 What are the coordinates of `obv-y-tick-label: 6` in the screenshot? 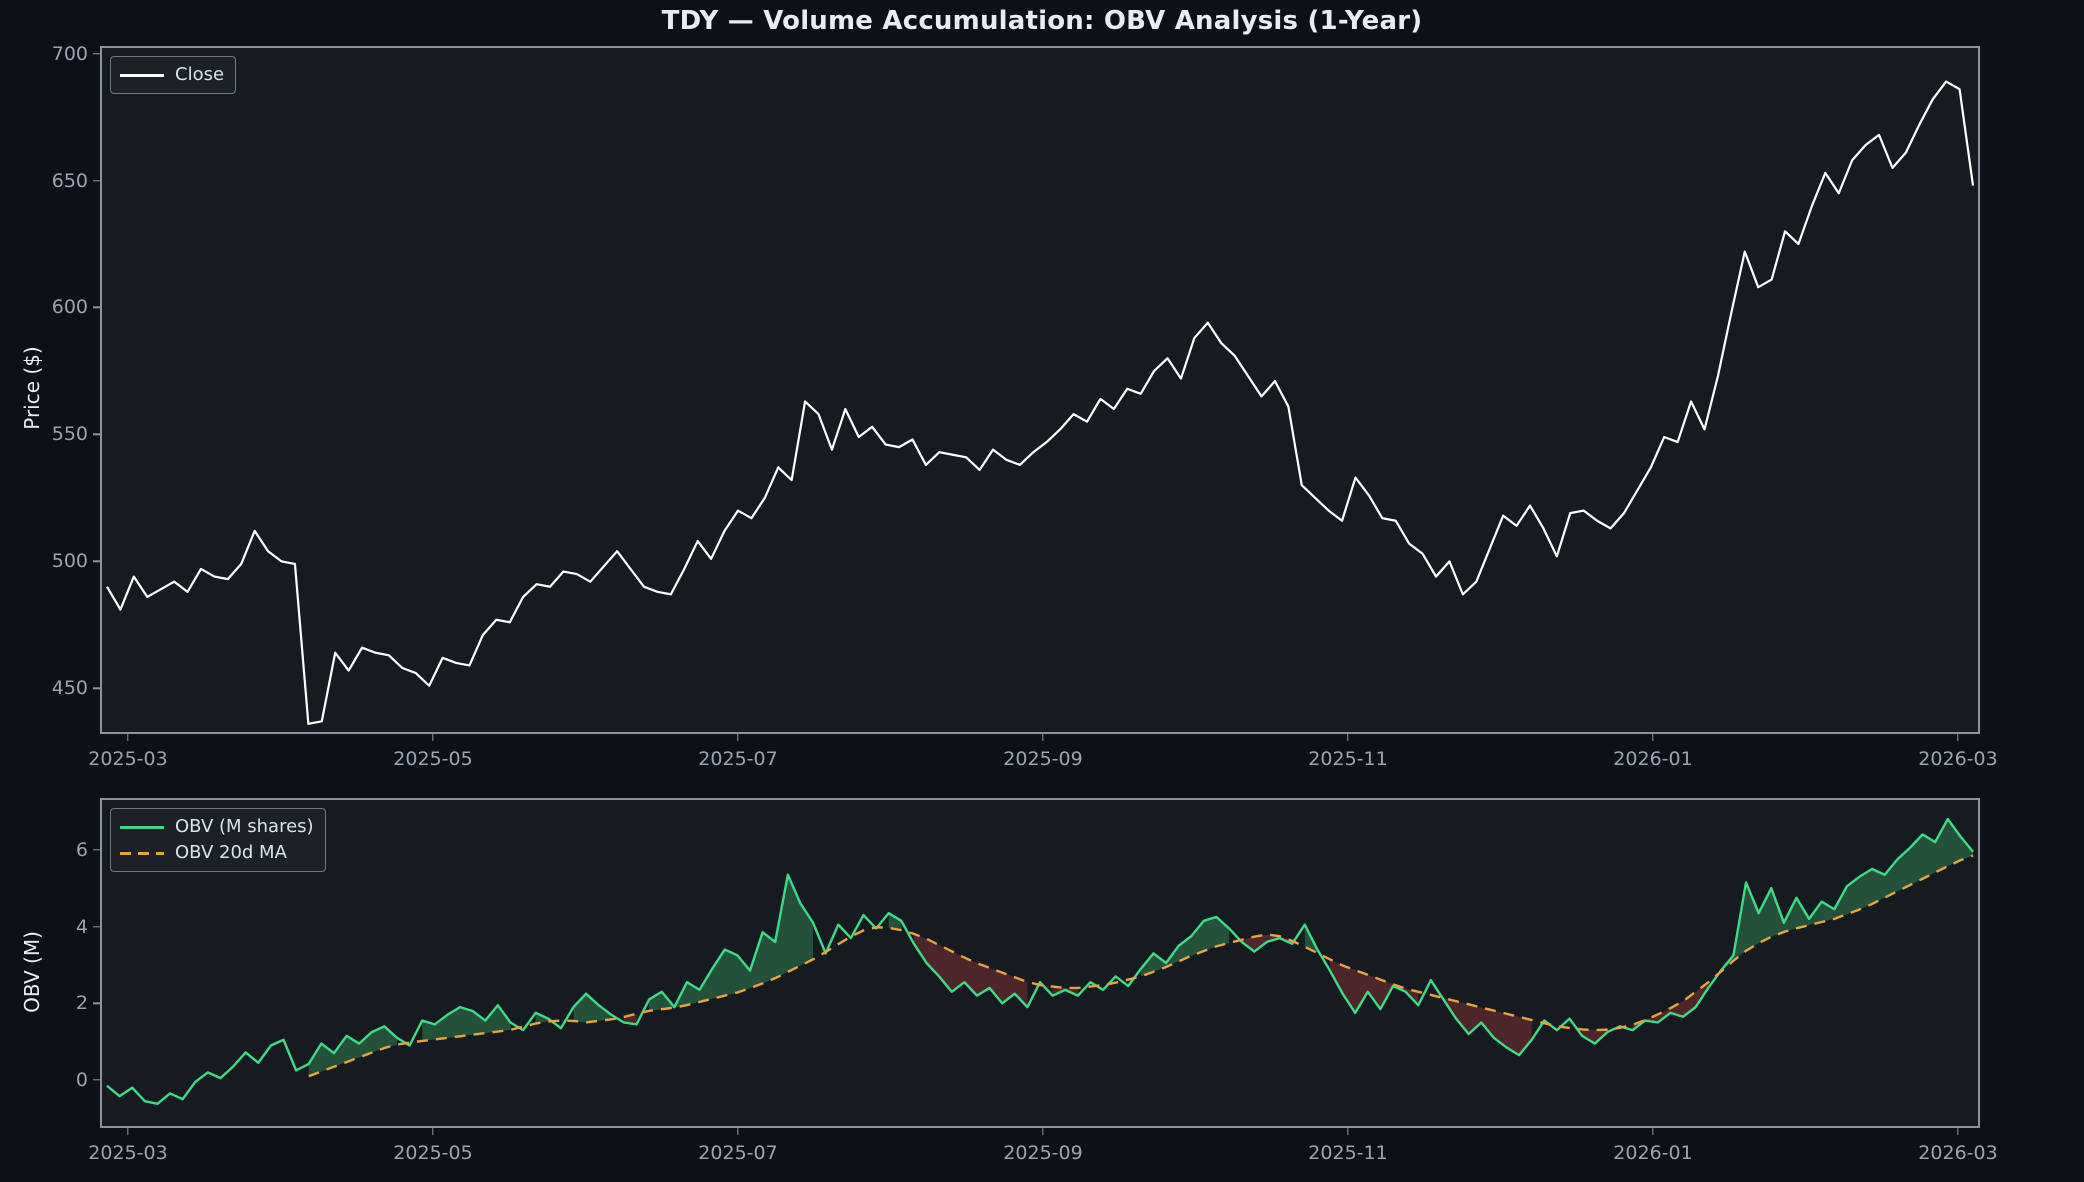 It's located at (81, 849).